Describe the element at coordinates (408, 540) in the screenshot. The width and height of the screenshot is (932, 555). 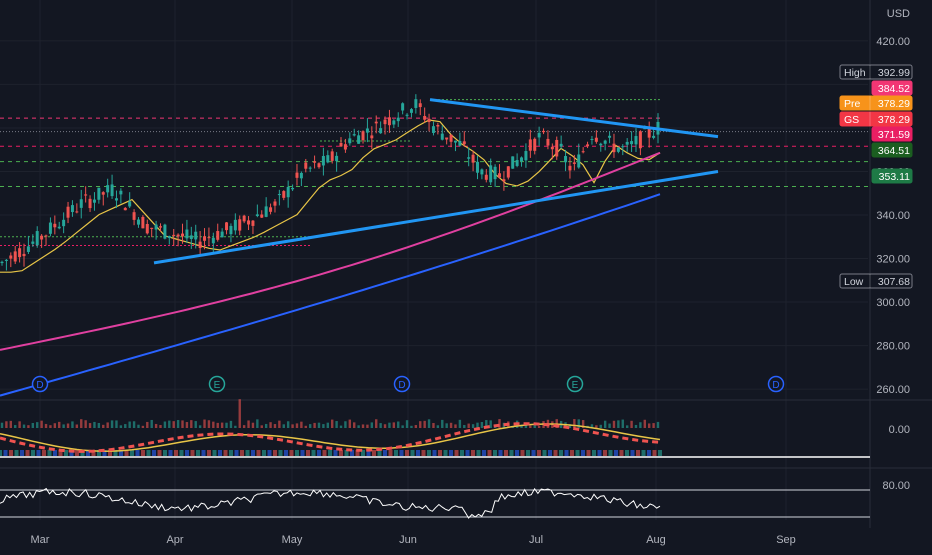
I see `time-label-jun: Jun` at that location.